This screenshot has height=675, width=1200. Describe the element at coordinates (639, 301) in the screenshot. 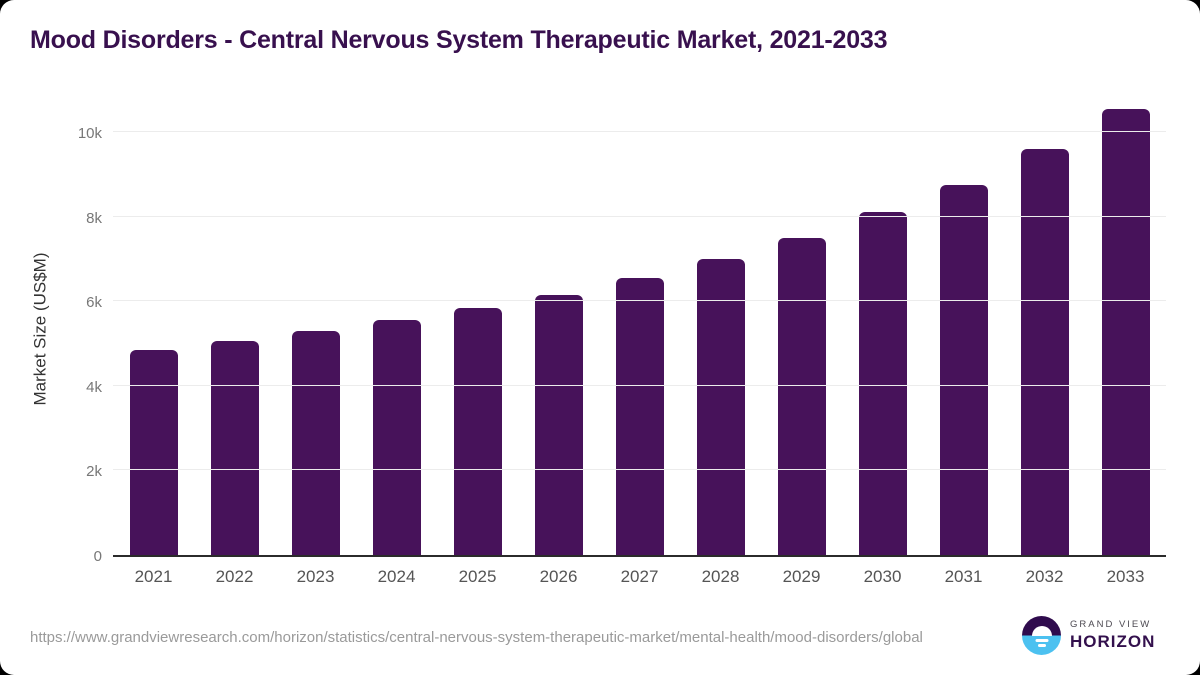

I see `gridline-6k` at that location.